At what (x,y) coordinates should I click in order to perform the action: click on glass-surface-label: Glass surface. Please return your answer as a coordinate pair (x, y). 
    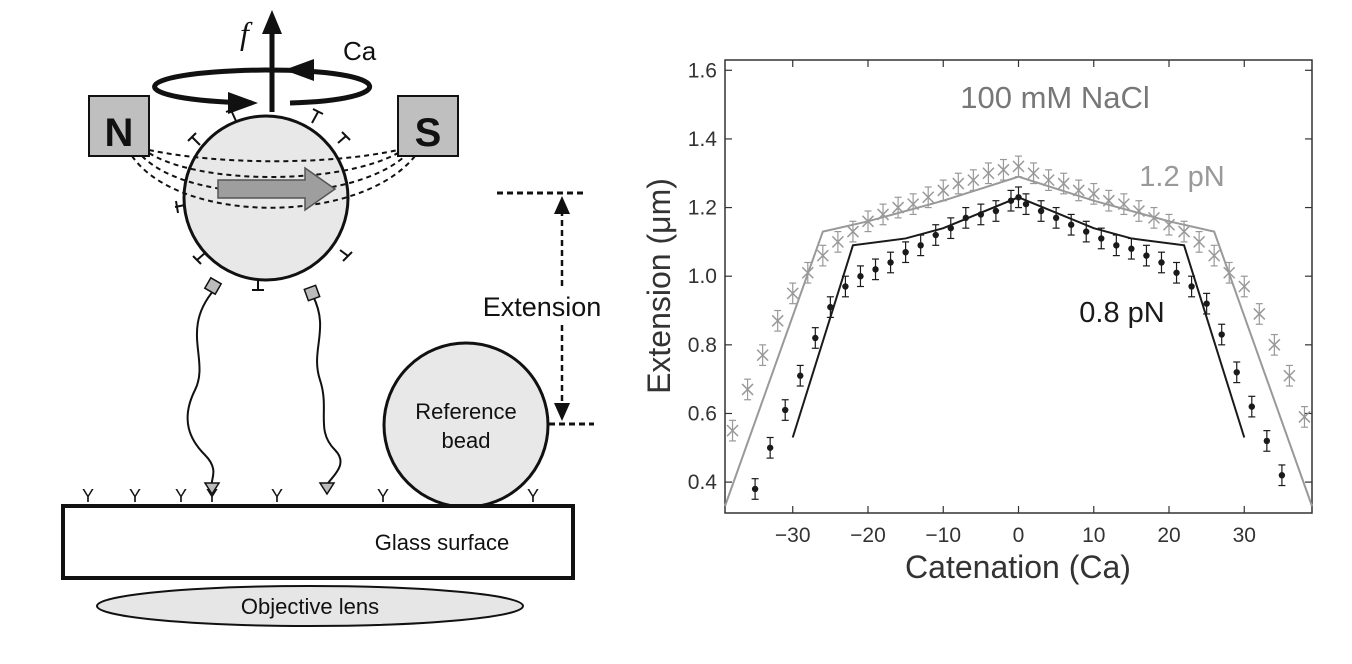
    Looking at the image, I should click on (442, 542).